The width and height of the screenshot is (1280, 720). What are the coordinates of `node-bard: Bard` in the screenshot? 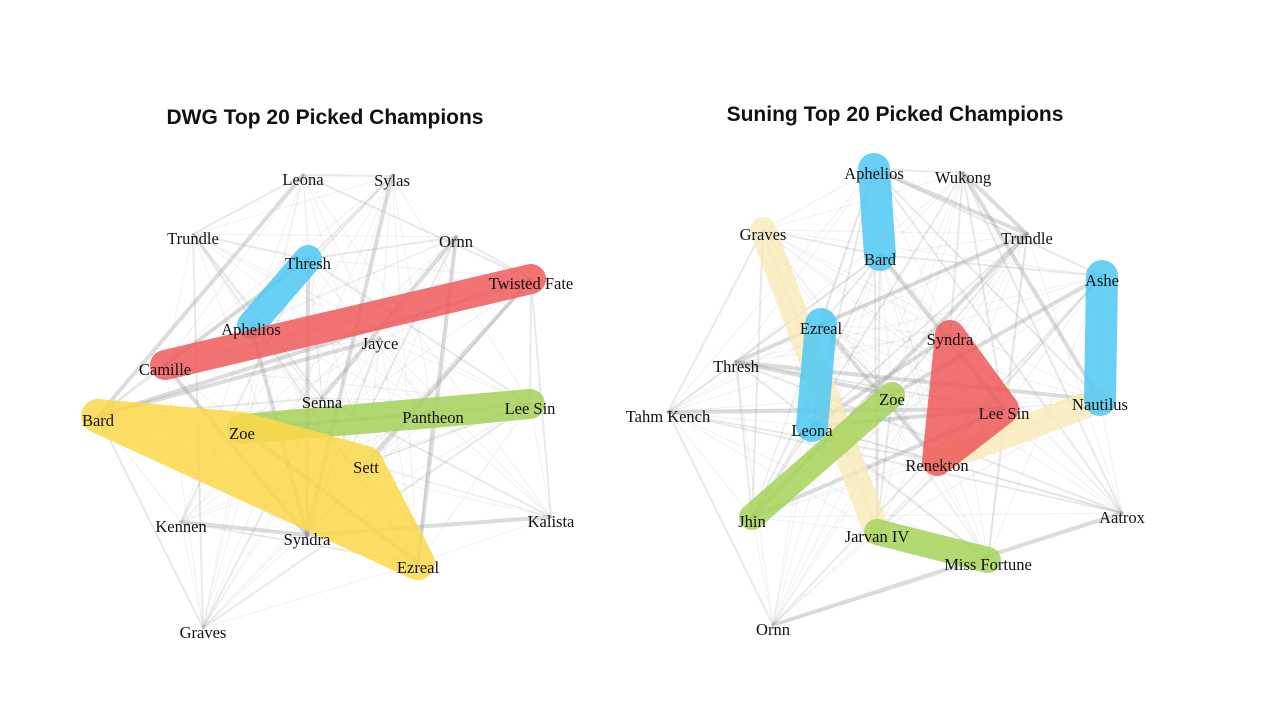 It's located at (98, 420).